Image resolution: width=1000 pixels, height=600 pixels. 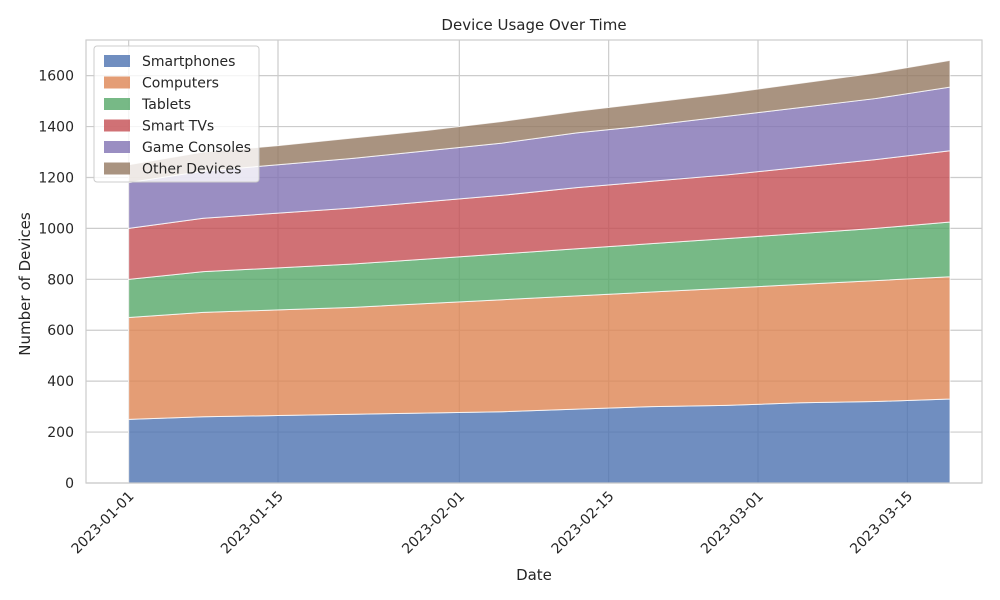 What do you see at coordinates (60, 331) in the screenshot?
I see `y-tick-label: 600` at bounding box center [60, 331].